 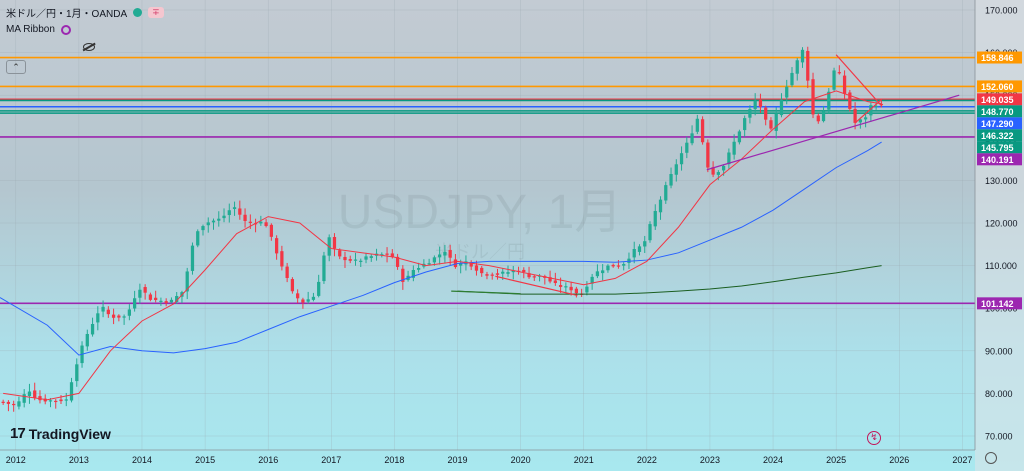 I want to click on indicator-label: MA Ribbon, so click(x=30, y=29).